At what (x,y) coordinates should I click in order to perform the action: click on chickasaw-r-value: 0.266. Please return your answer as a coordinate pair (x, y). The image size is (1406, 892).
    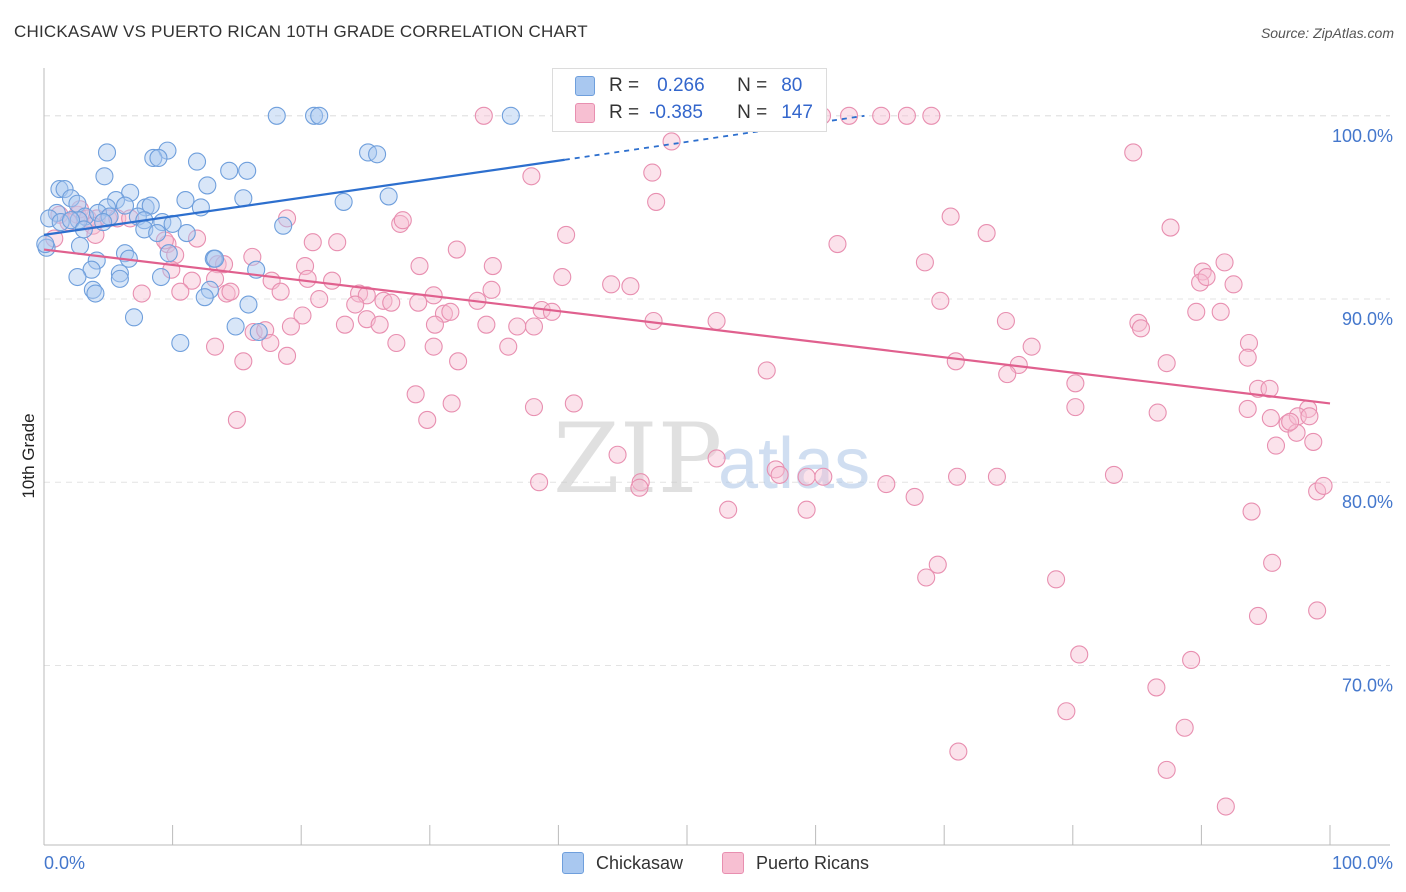
    Looking at the image, I should click on (681, 85).